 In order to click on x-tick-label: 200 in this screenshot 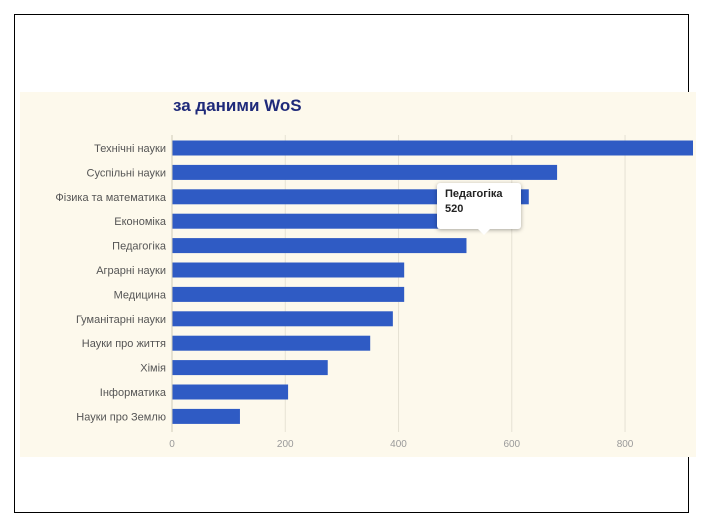, I will do `click(285, 444)`.